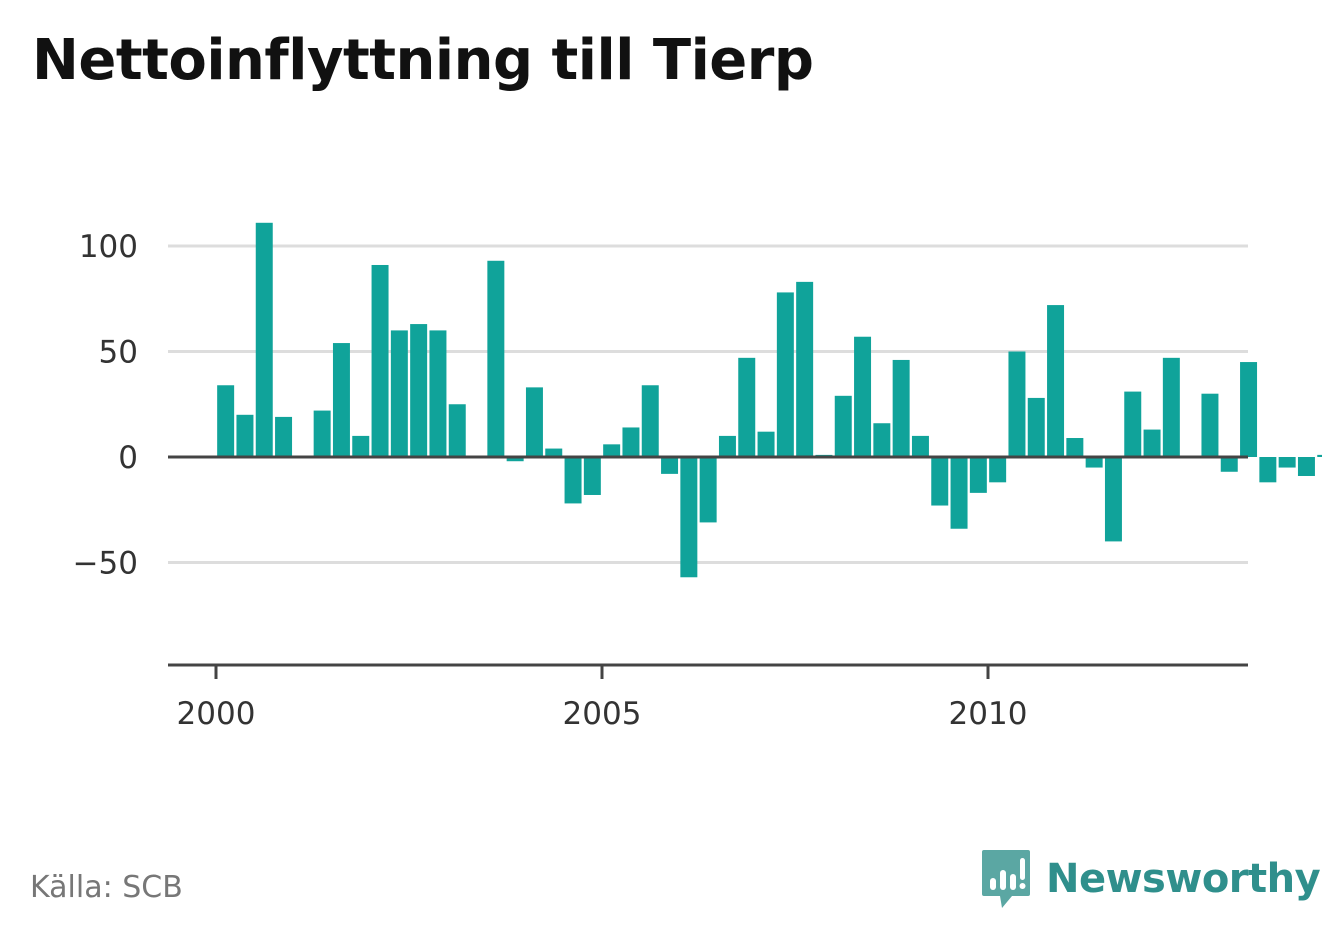 The height and width of the screenshot is (939, 1322). I want to click on brand-logo: Newsworthy, so click(1150, 879).